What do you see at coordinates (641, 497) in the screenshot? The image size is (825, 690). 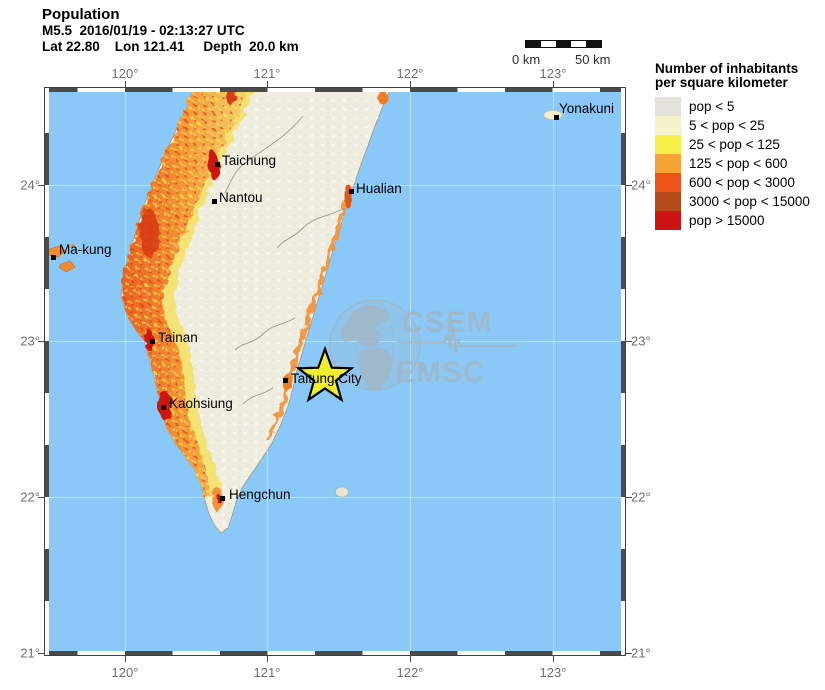 I see `lat-label-right-22-: 22°` at bounding box center [641, 497].